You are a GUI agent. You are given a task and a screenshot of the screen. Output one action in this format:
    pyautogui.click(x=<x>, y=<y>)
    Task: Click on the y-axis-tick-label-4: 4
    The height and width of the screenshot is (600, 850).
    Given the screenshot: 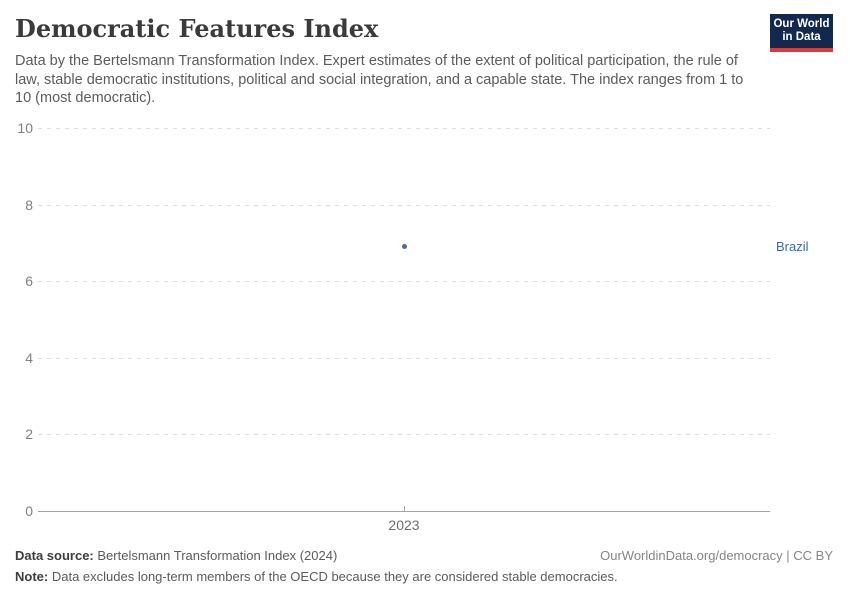 What is the action you would take?
    pyautogui.click(x=29, y=357)
    